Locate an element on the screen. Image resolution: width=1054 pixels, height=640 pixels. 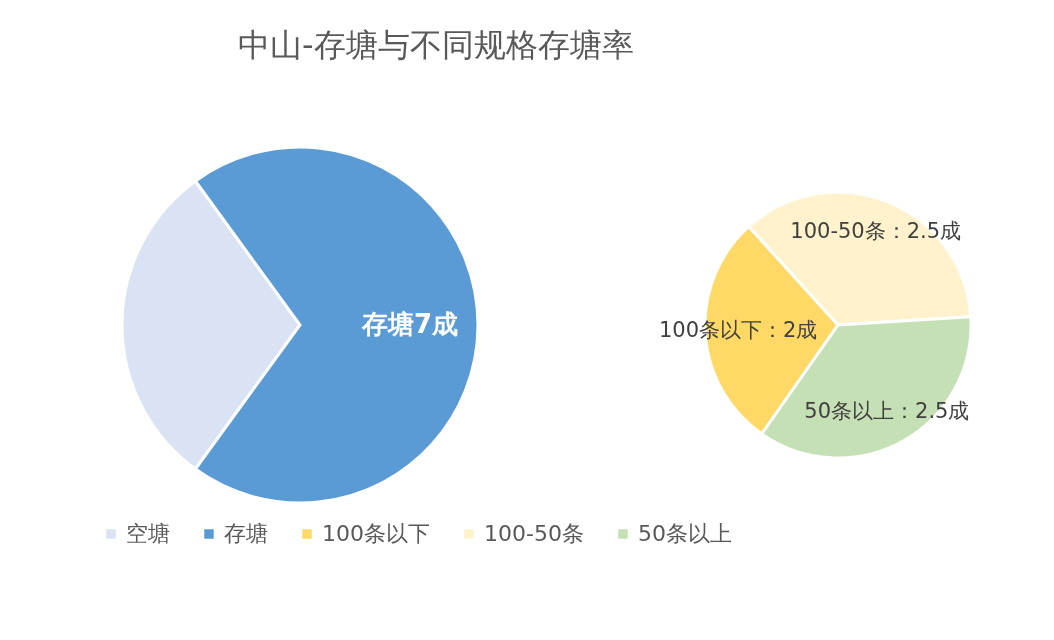
data-label: 50条以上：2.5成 is located at coordinates (887, 411).